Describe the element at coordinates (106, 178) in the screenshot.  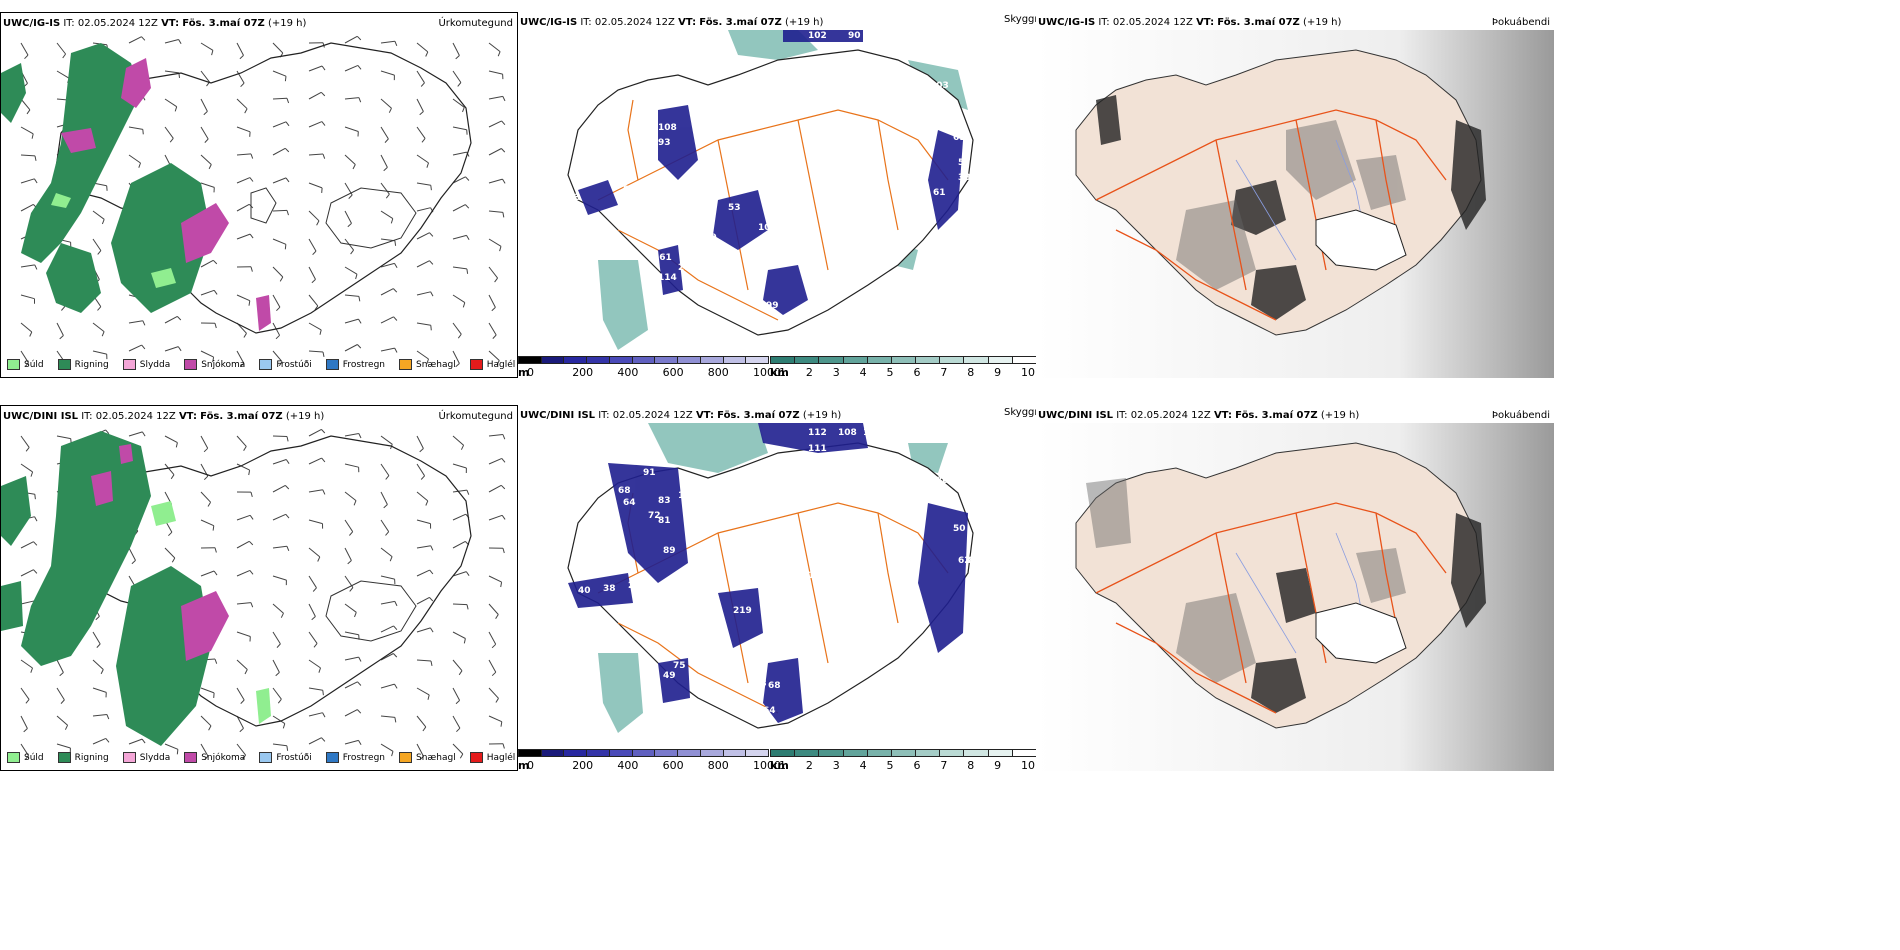
I see `rain-areas` at that location.